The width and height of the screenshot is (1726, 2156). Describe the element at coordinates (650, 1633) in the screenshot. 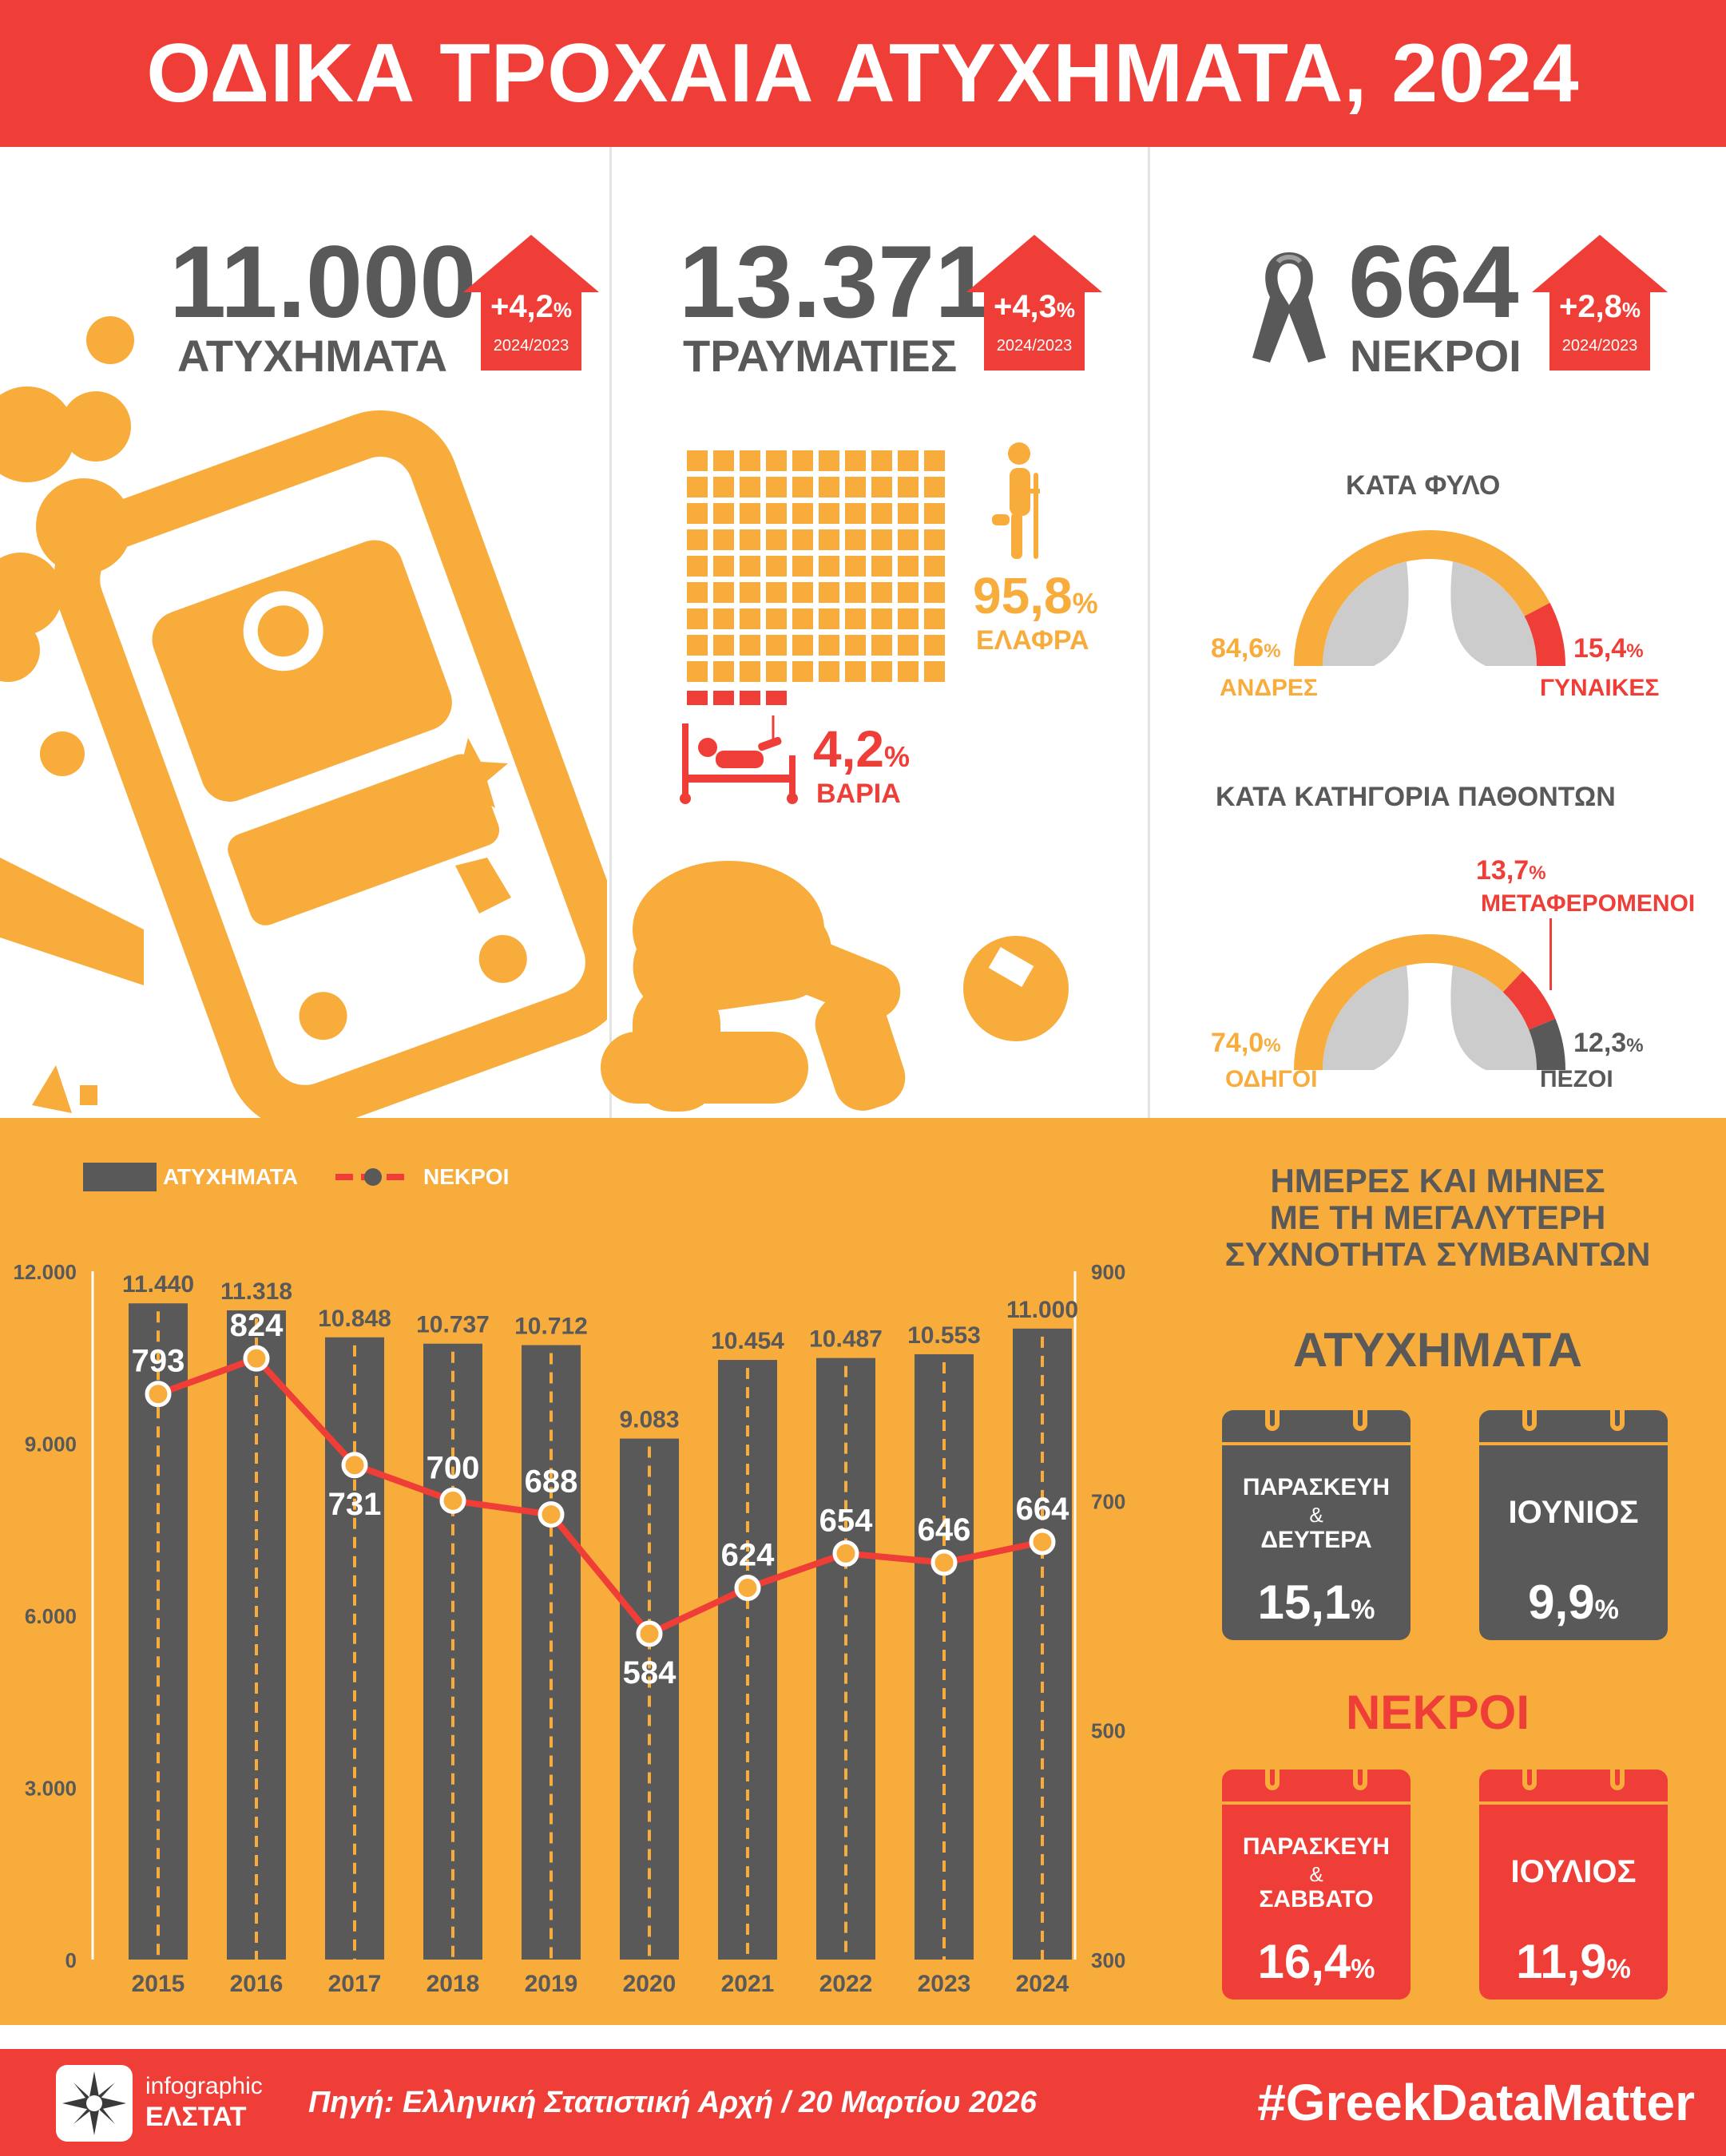

I see `deaths-point-2020` at that location.